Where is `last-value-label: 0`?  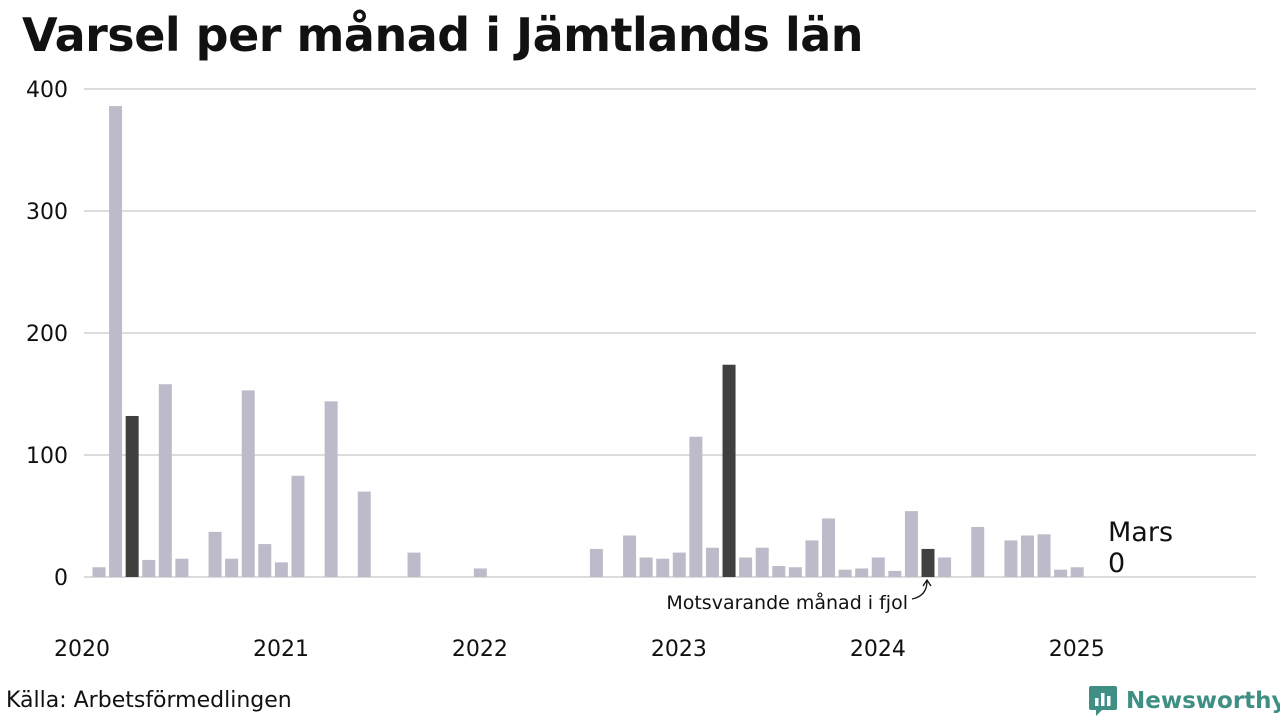
last-value-label: 0 is located at coordinates (1116, 563).